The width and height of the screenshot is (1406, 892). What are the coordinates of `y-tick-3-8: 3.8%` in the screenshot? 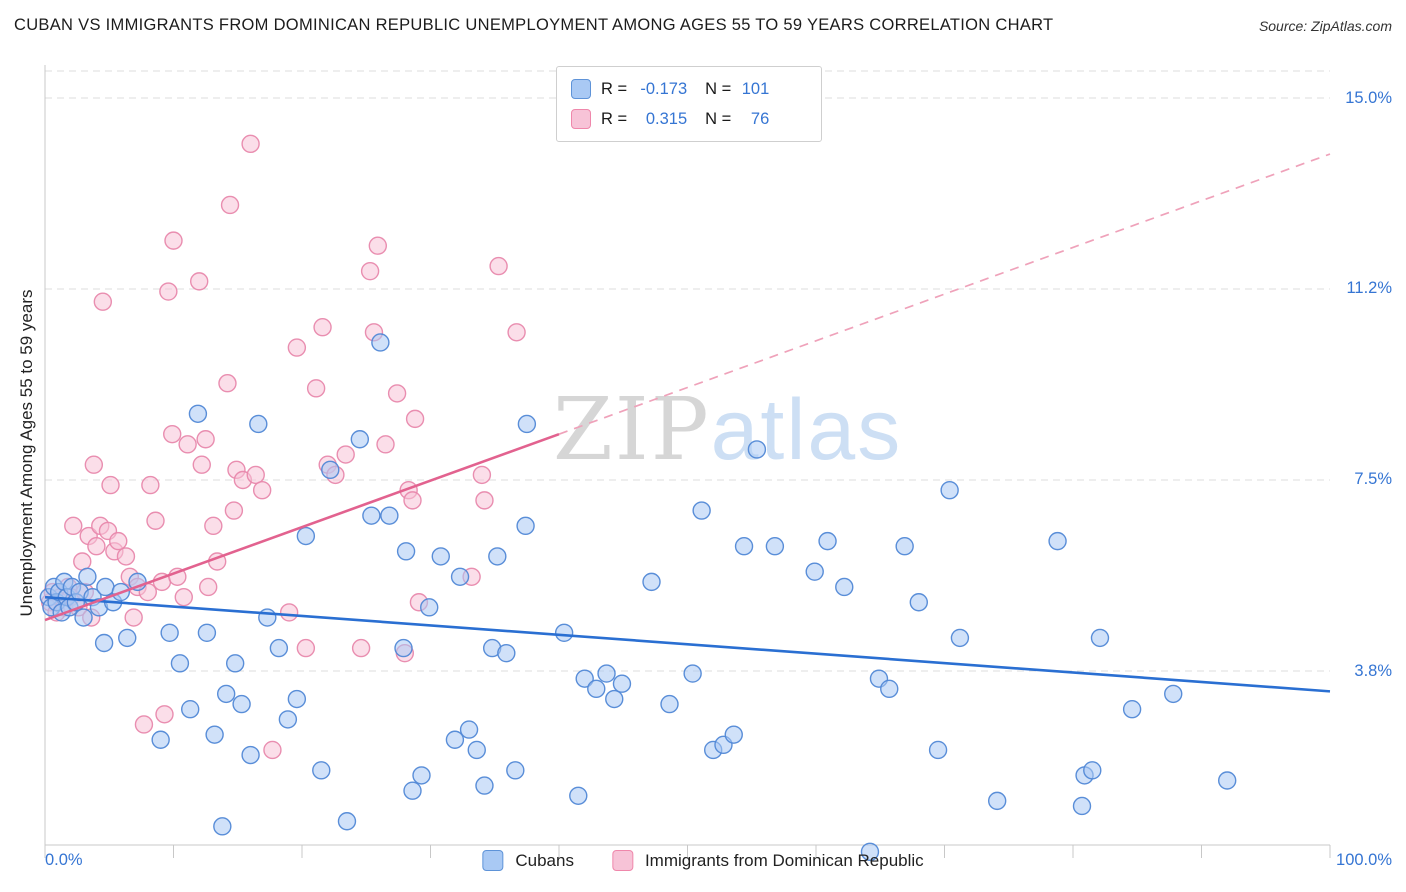 It's located at (1373, 671).